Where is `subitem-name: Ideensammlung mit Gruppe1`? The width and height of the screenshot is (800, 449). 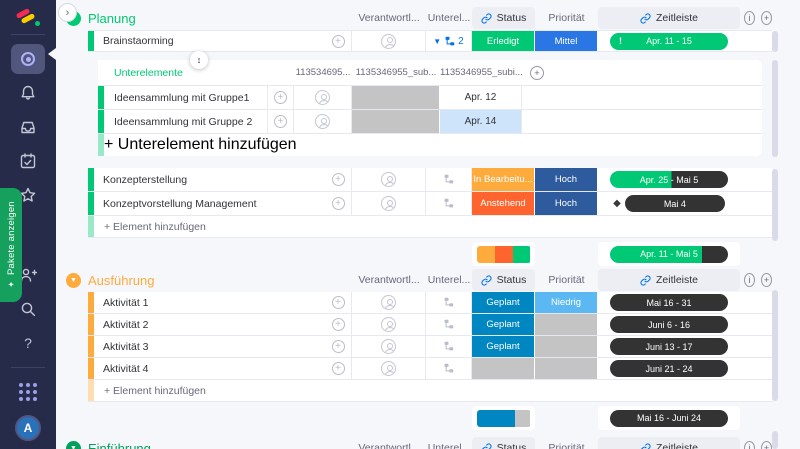 subitem-name: Ideensammlung mit Gruppe1 is located at coordinates (186, 97).